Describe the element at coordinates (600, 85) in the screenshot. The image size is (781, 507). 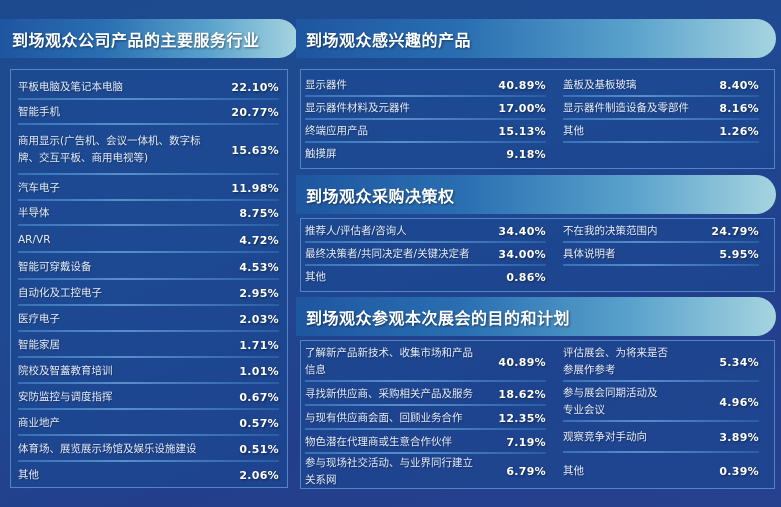
I see `row-label: 盖板及基板玻璃` at that location.